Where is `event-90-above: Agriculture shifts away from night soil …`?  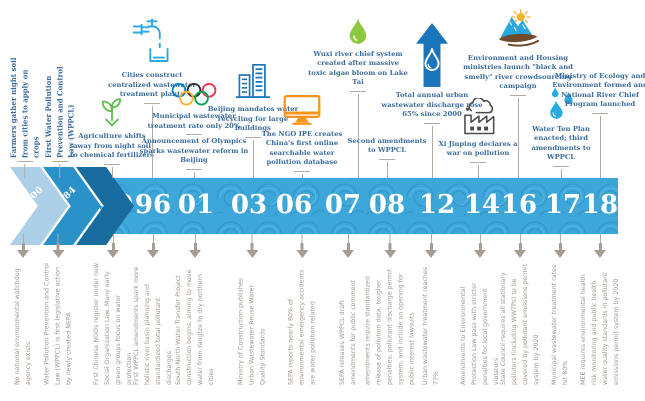 event-90-above: Agriculture shifts away from night soil … is located at coordinates (112, 137).